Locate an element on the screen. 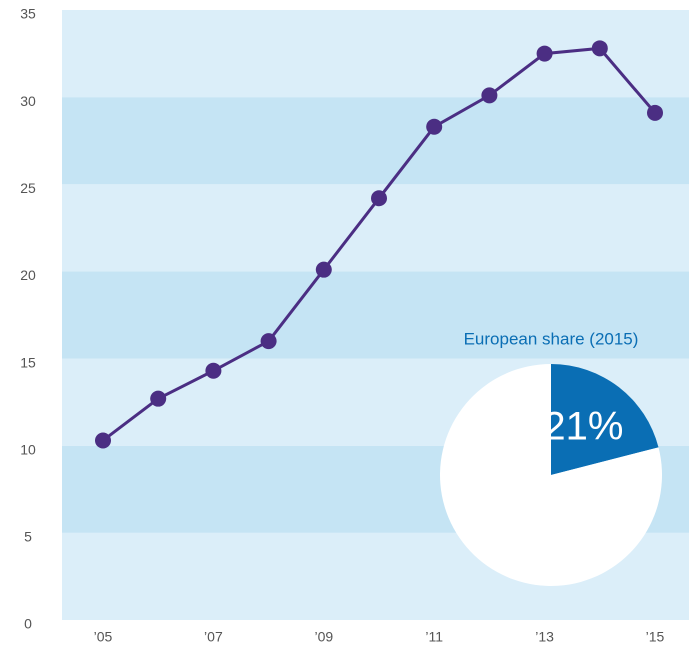  x-tick-label: ’05 is located at coordinates (103, 637).